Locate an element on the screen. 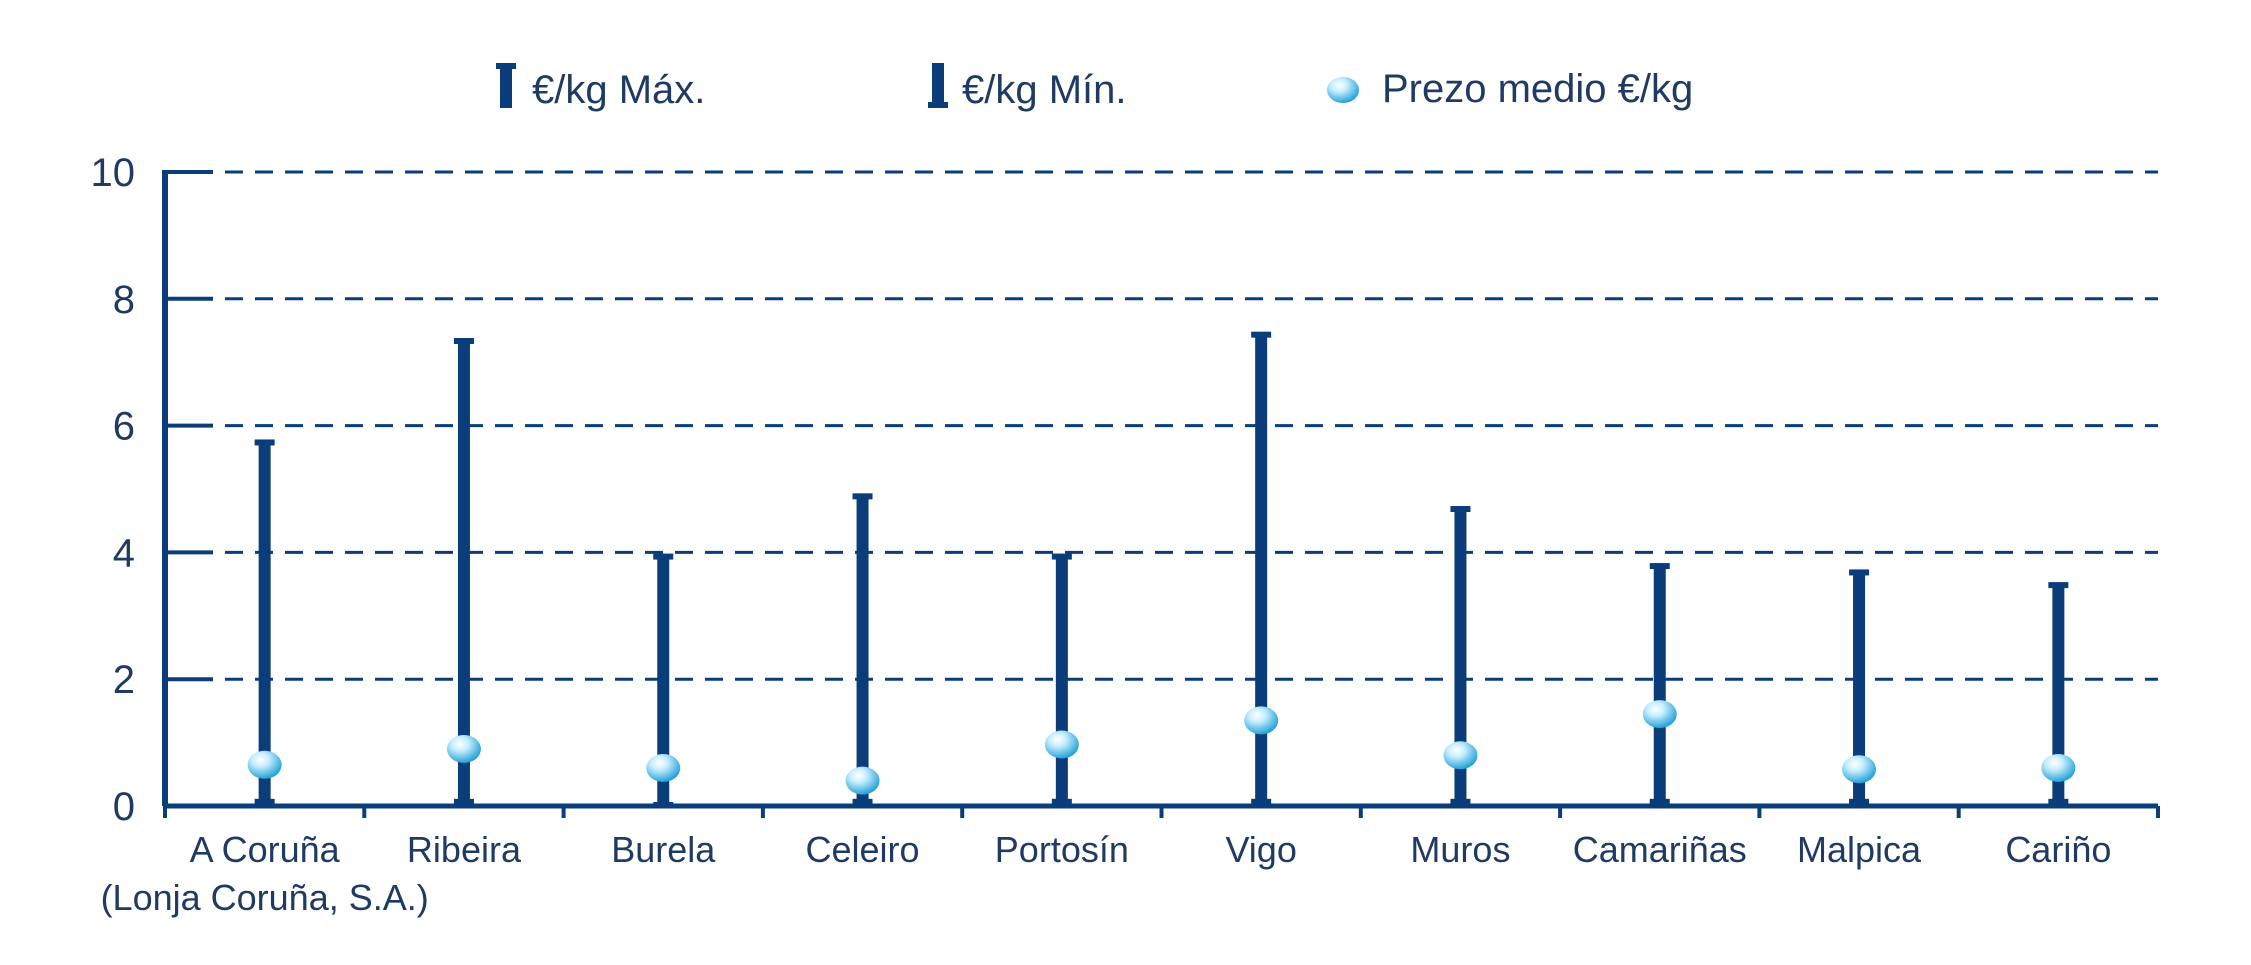  legend-min-icon is located at coordinates (938, 85).